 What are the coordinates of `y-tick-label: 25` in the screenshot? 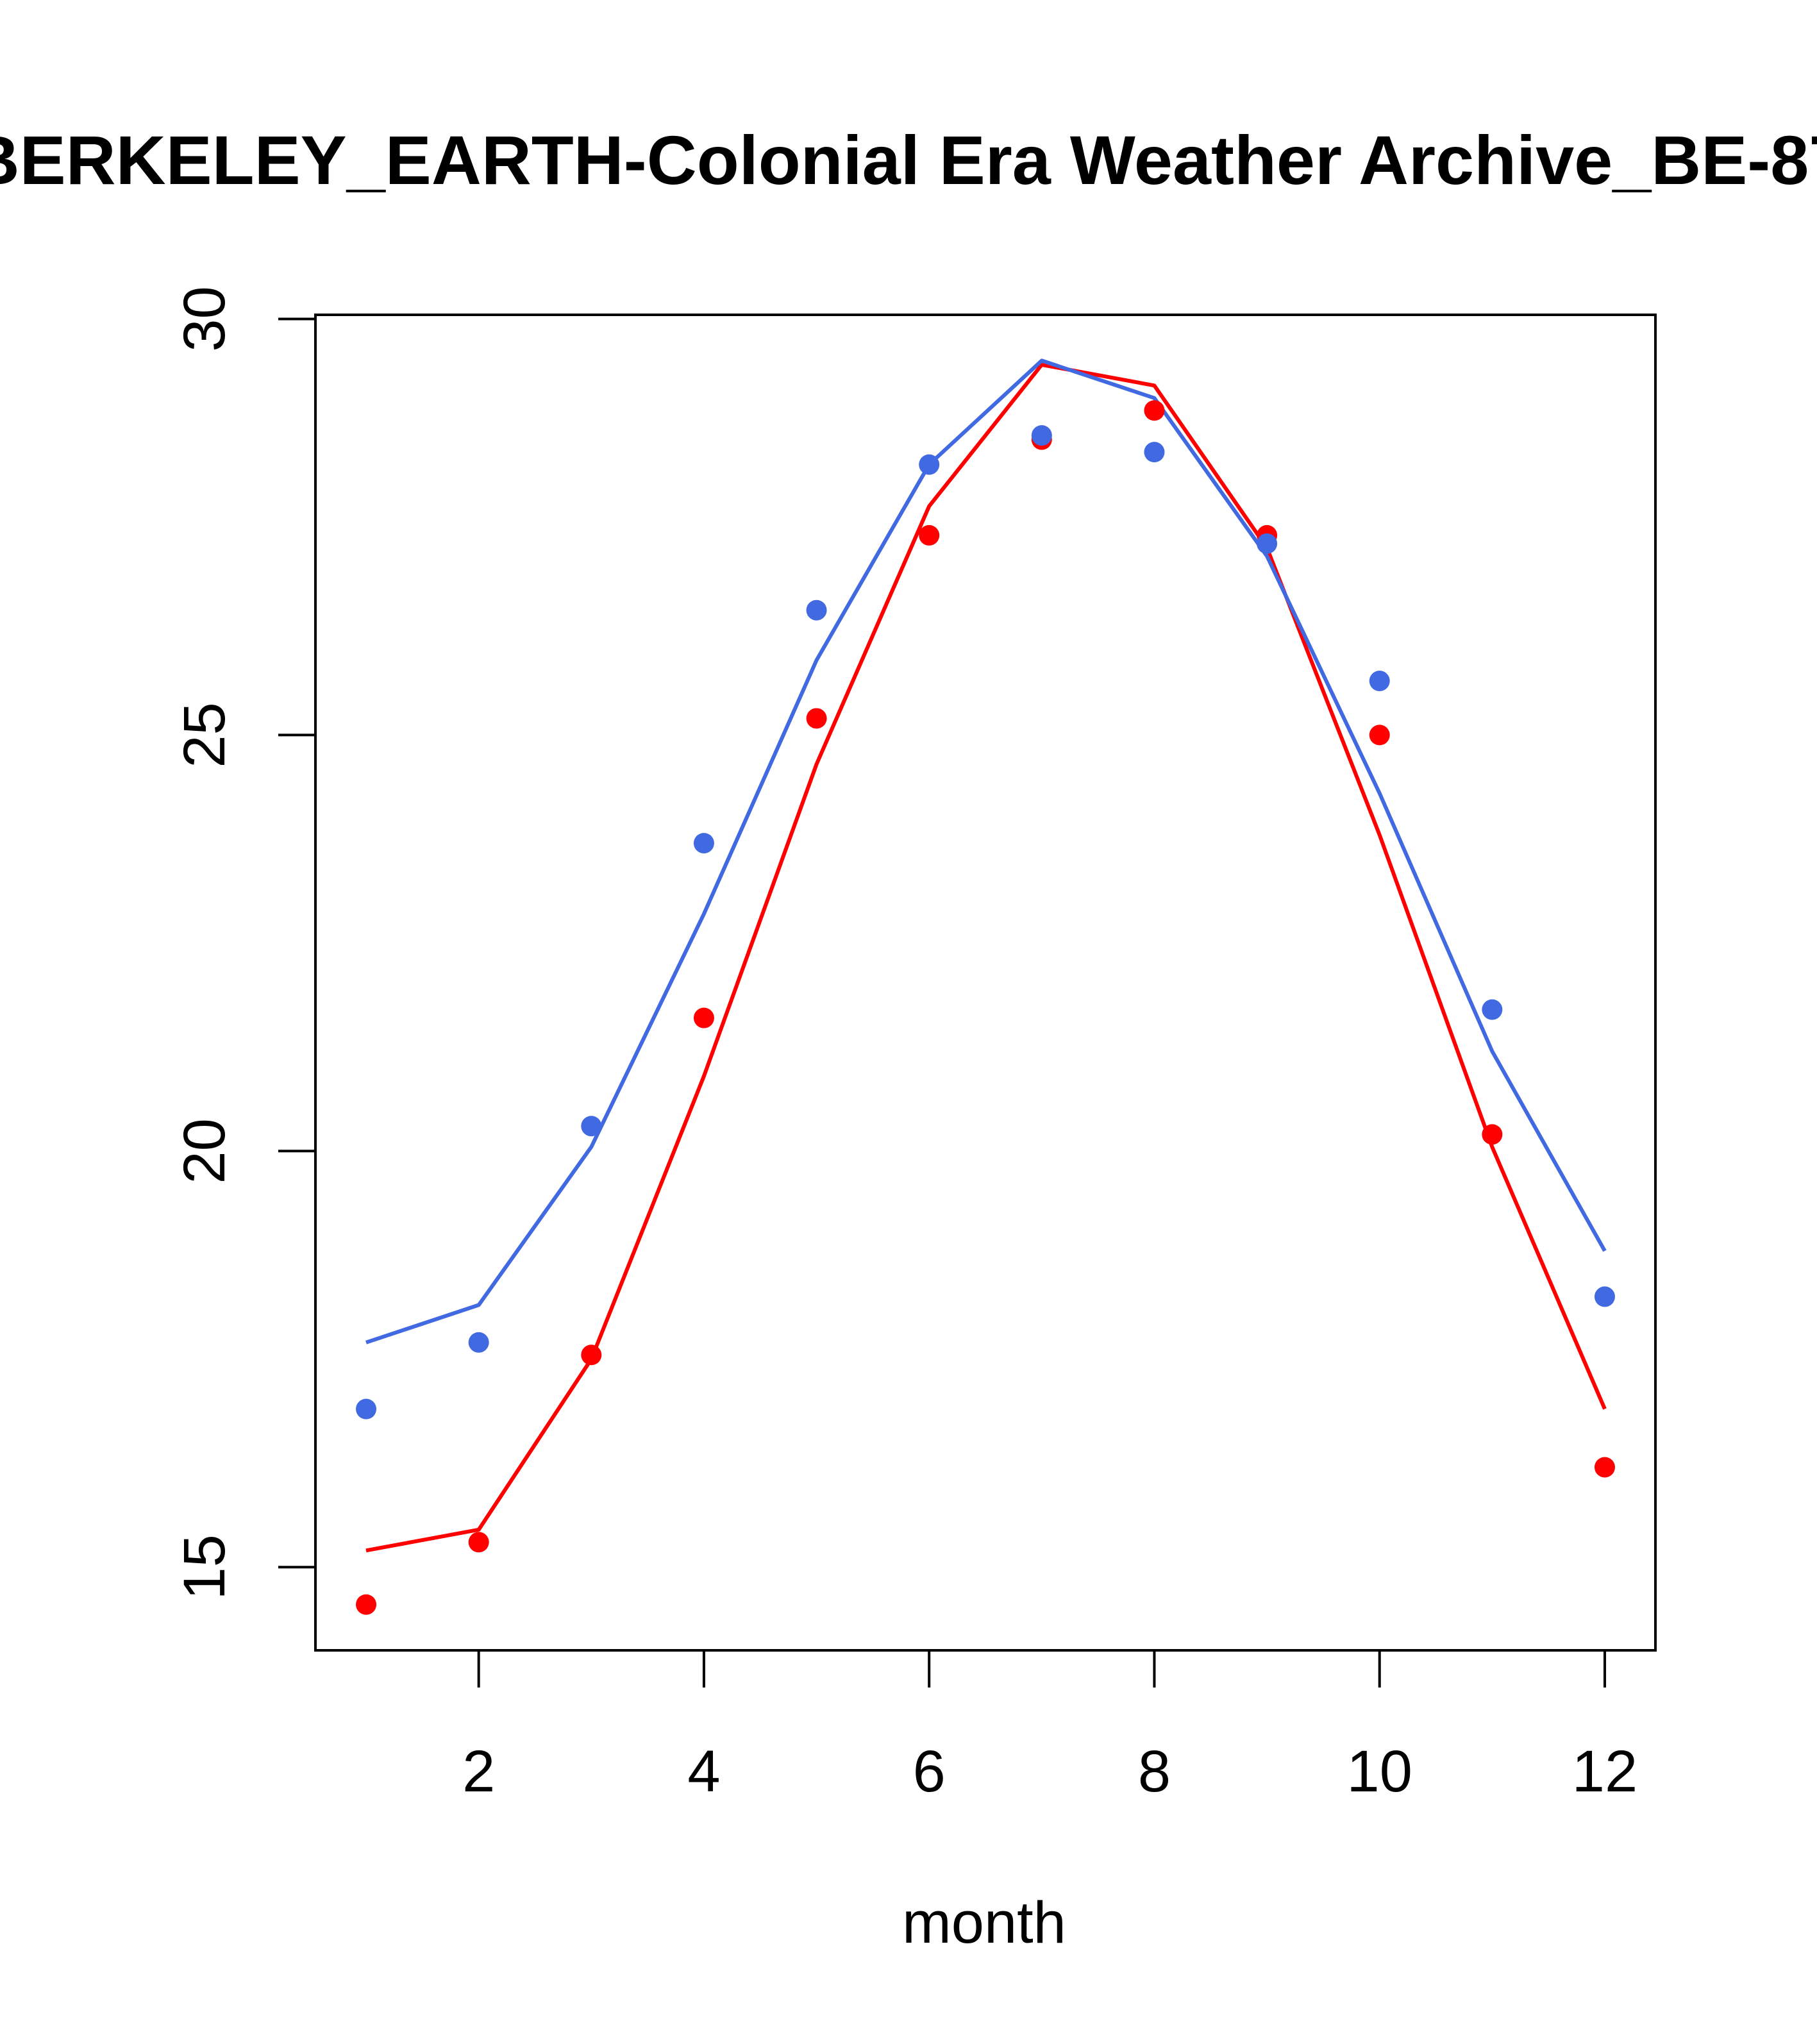 It's located at (204, 734).